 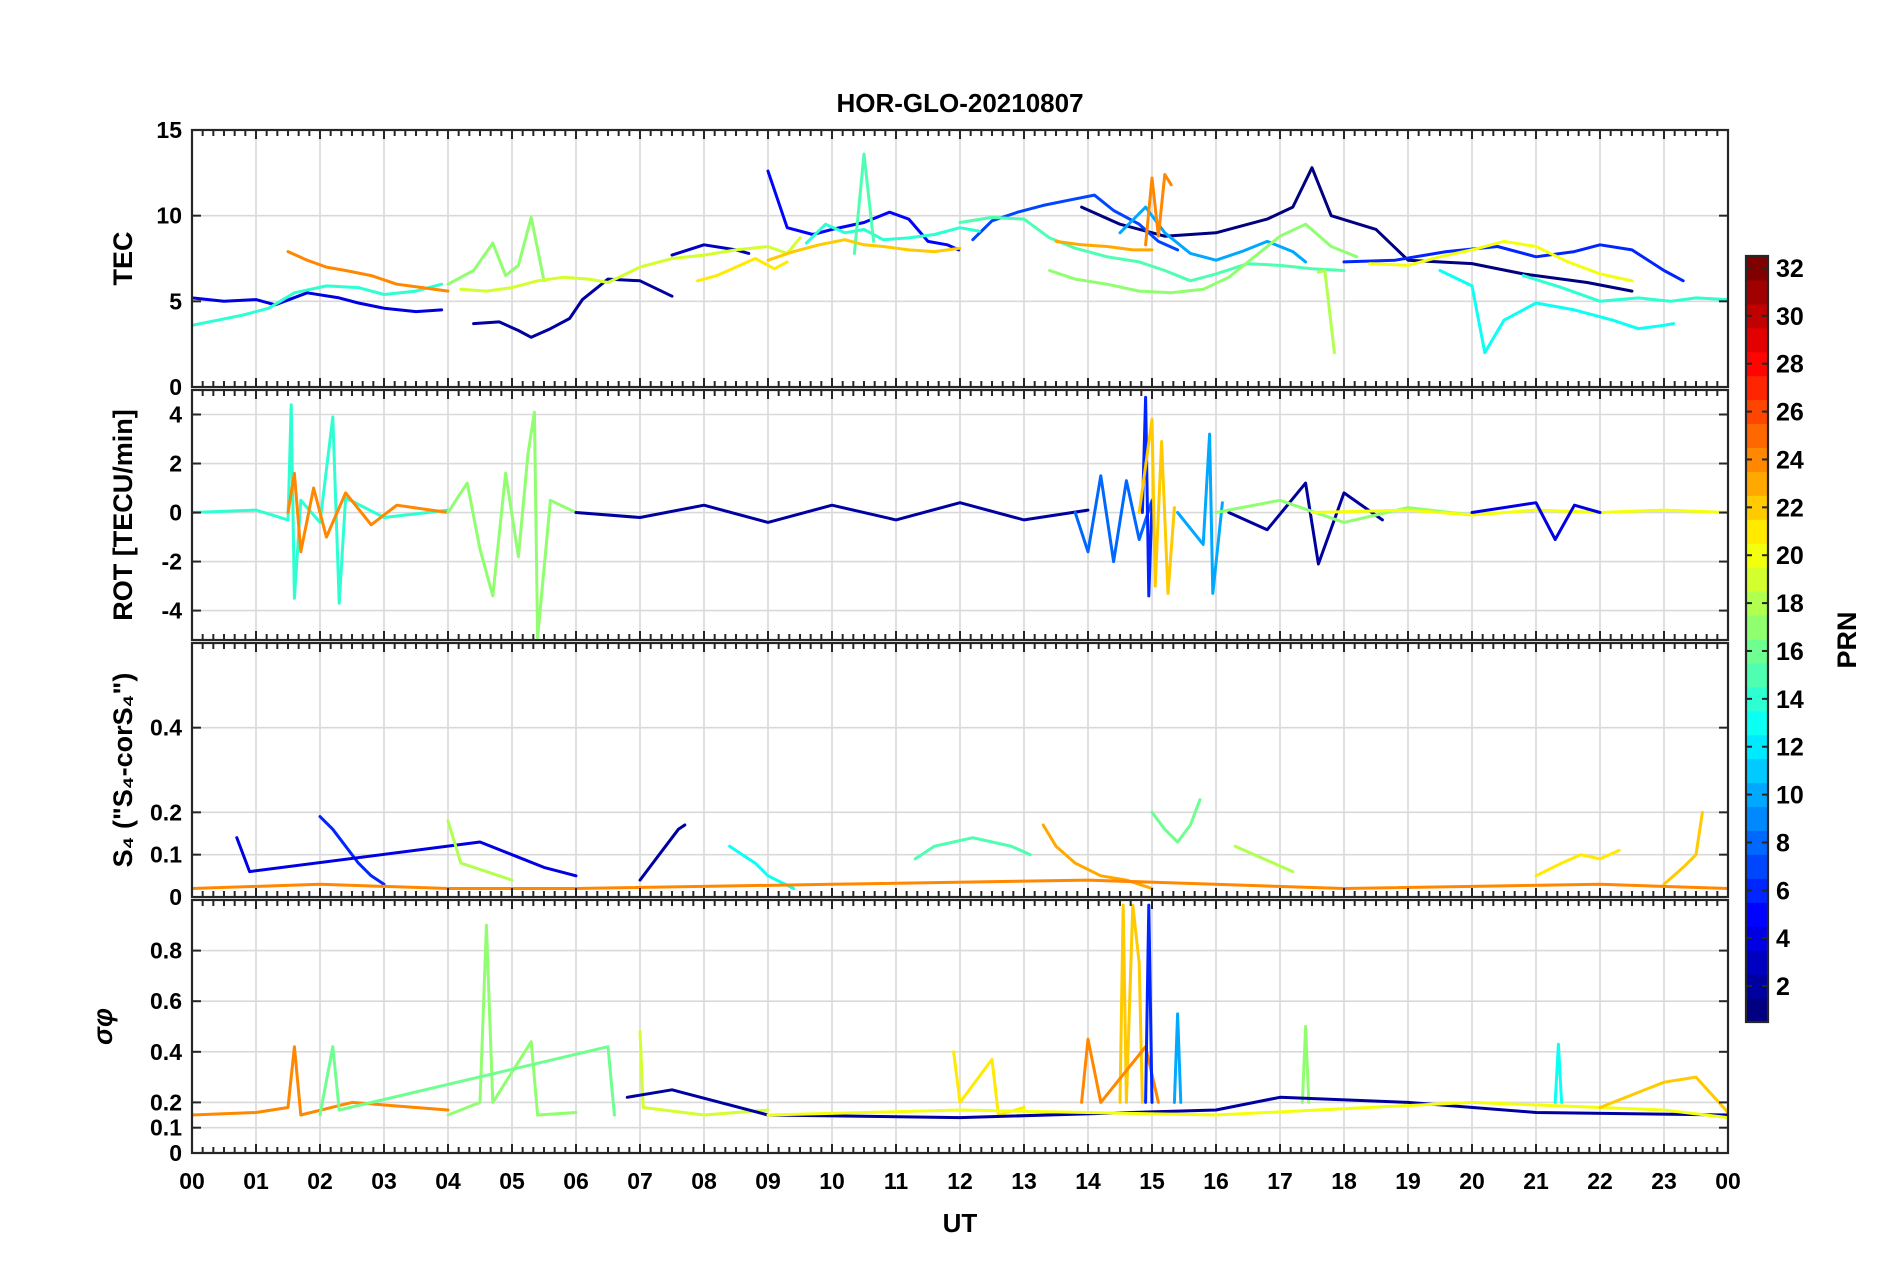 I want to click on x-tick-label: 11, so click(x=896, y=1181).